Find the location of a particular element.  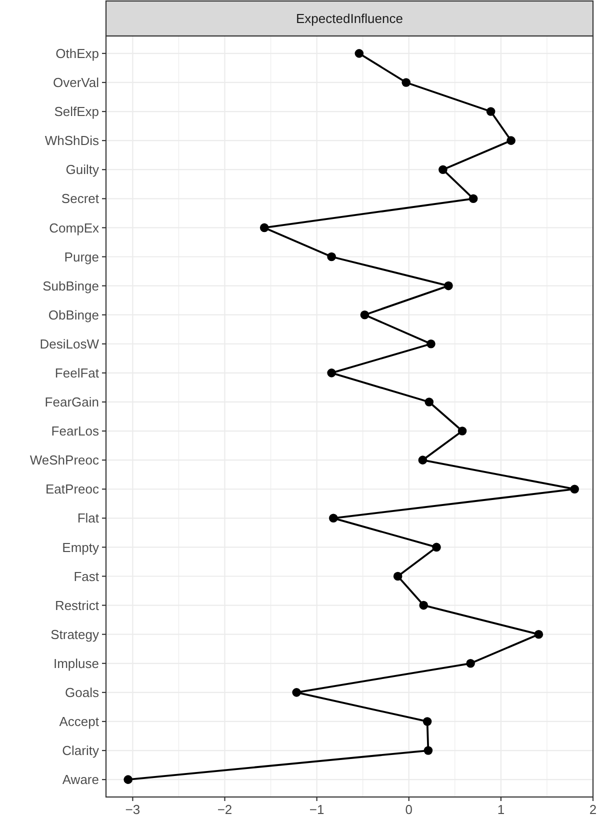

y-tick-label: Fast is located at coordinates (87, 576).